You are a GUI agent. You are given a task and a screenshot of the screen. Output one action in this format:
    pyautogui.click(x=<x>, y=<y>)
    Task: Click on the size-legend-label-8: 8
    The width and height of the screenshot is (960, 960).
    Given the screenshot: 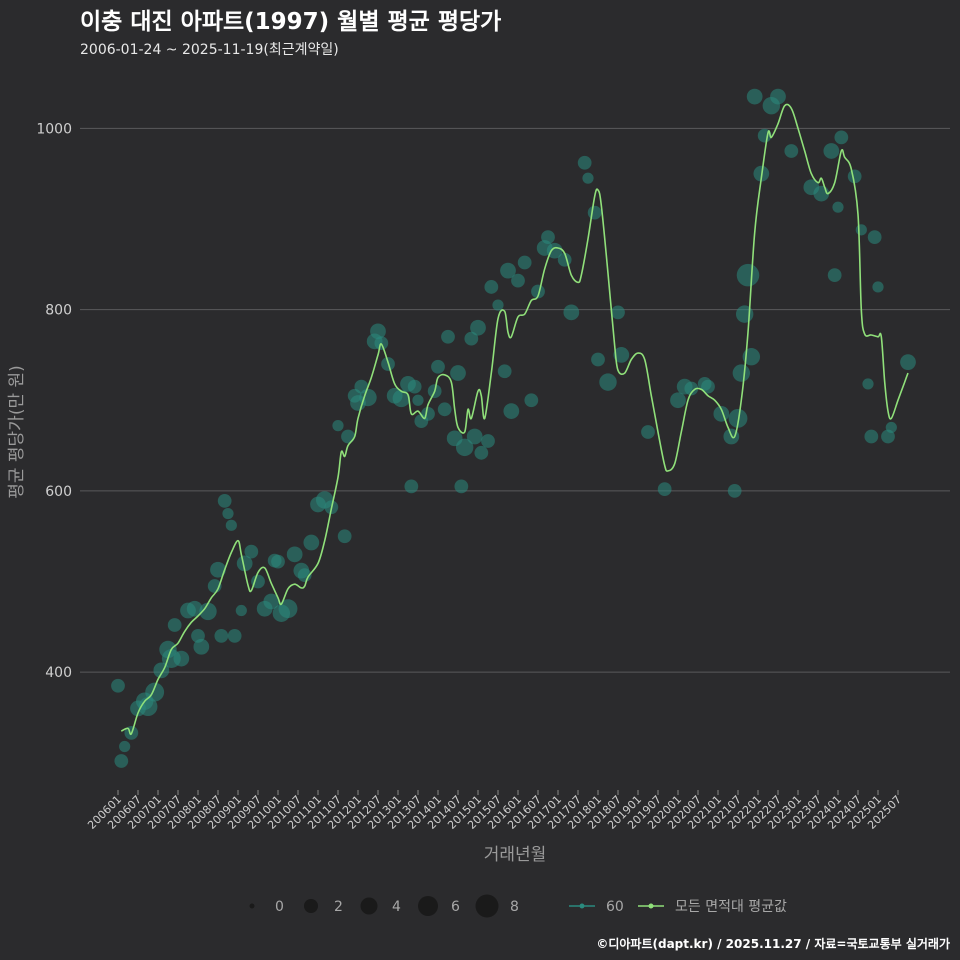 What is the action you would take?
    pyautogui.click(x=514, y=907)
    